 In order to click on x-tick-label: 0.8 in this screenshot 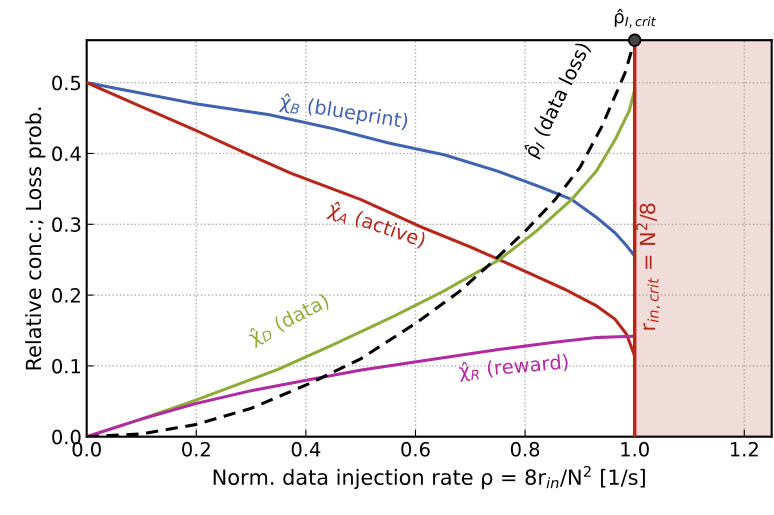, I will do `click(525, 449)`.